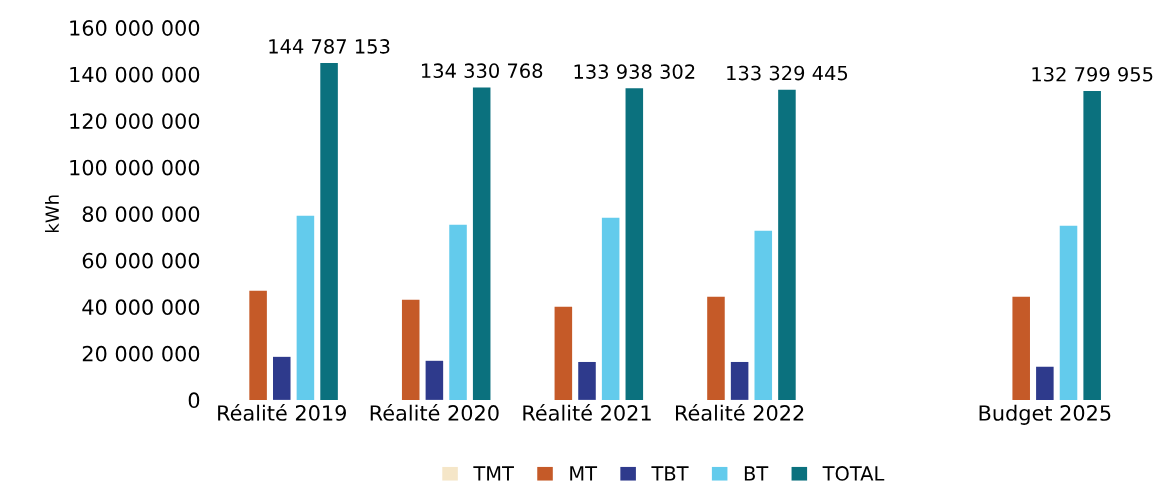 Image resolution: width=1174 pixels, height=503 pixels. Describe the element at coordinates (141, 260) in the screenshot. I see `y-tick-label: 60 000 000` at that location.